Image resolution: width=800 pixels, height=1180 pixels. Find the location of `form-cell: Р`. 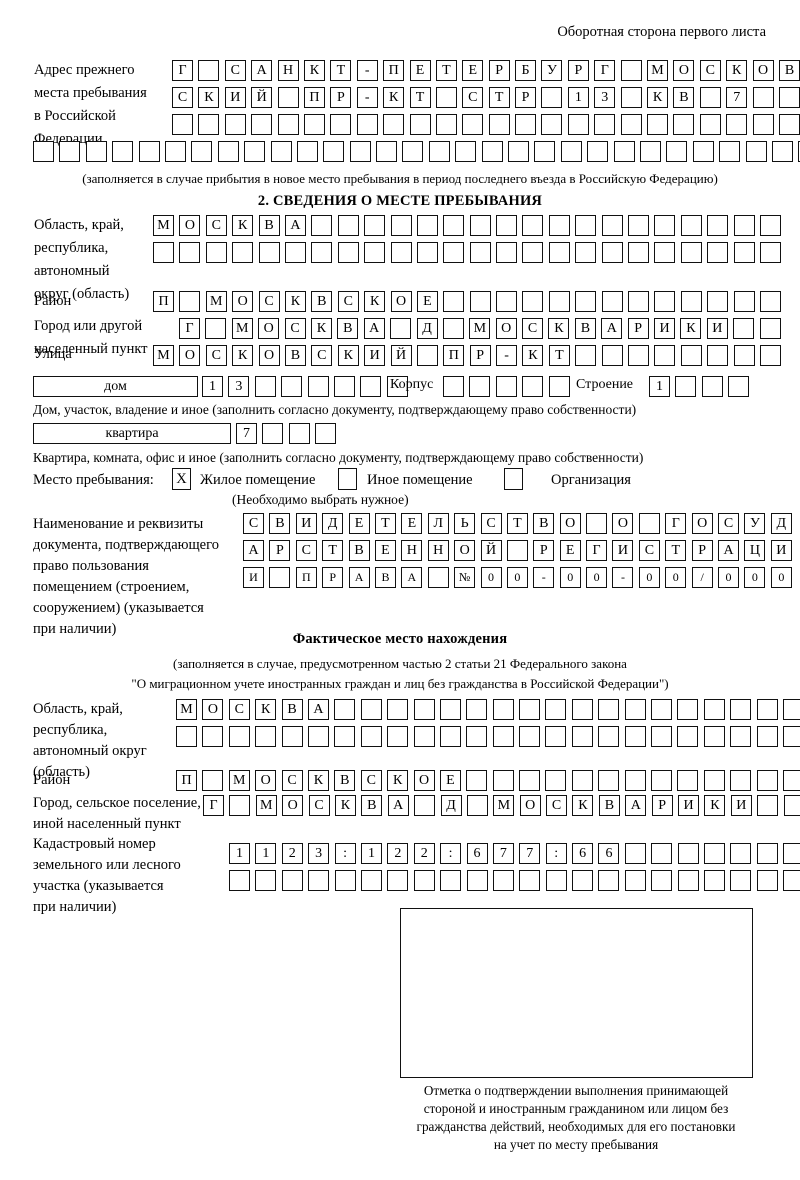

form-cell: Р is located at coordinates (333, 577).